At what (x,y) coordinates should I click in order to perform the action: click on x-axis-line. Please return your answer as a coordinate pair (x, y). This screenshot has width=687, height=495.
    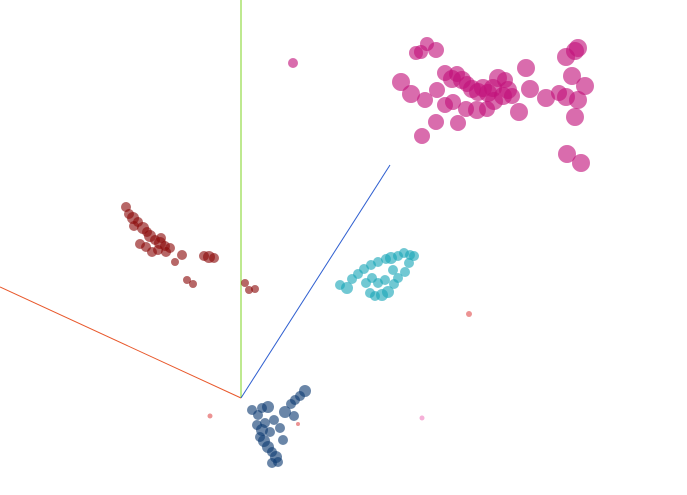
    Looking at the image, I should click on (121, 342).